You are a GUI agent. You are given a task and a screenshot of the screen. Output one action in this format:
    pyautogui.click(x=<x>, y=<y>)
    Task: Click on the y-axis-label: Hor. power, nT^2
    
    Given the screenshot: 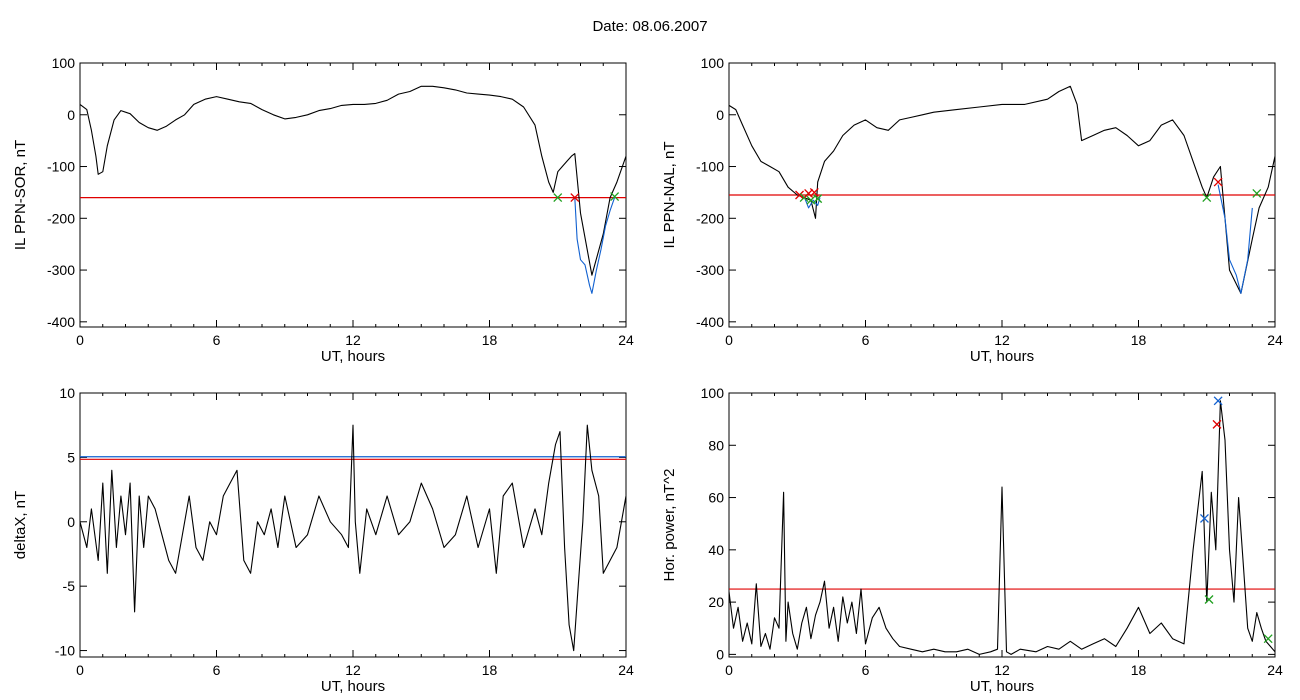 What is the action you would take?
    pyautogui.click(x=669, y=525)
    